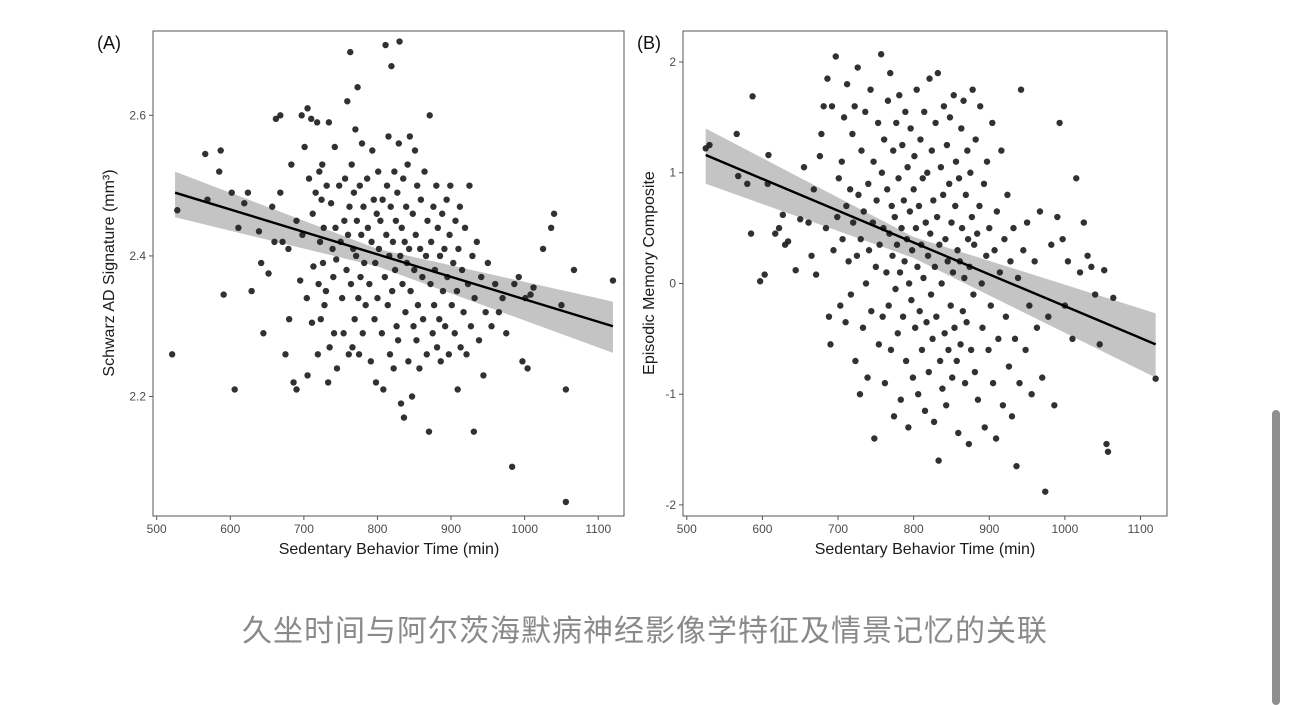  What do you see at coordinates (1141, 529) in the screenshot?
I see `panel-b-x-tick-label: 1100` at bounding box center [1141, 529].